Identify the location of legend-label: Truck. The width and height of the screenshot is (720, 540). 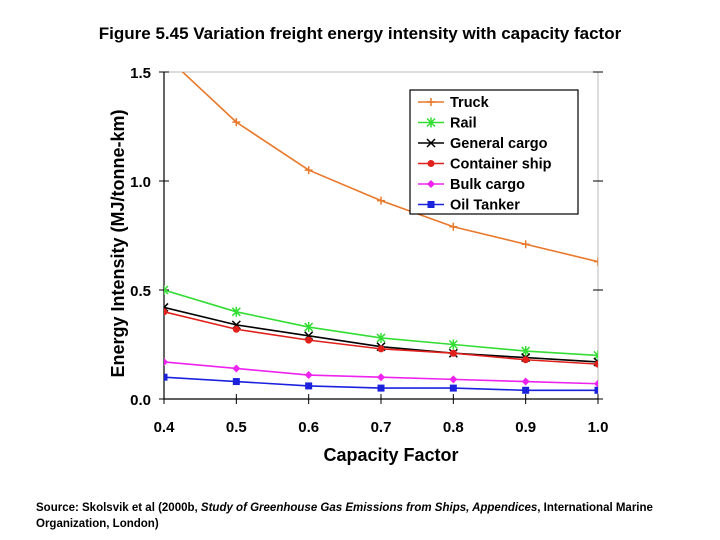
(470, 103).